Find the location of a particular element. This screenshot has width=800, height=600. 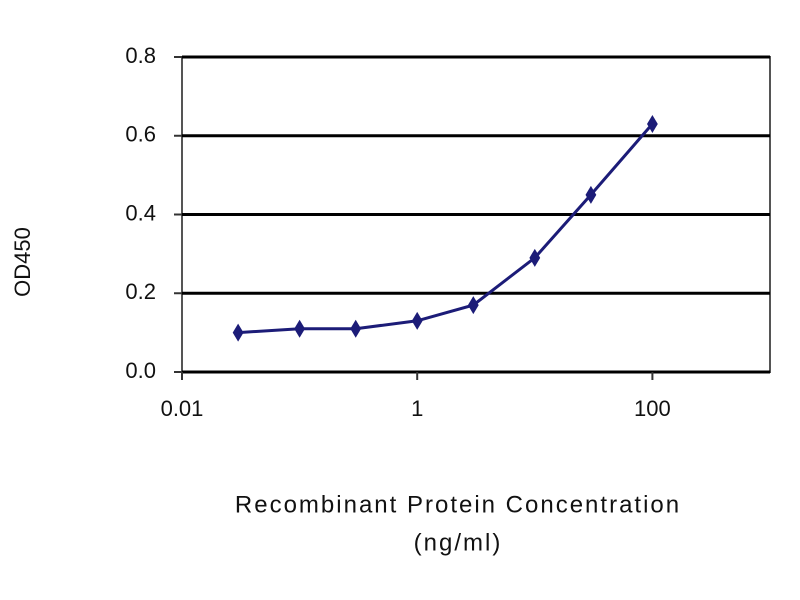

x-tick-label: 1 is located at coordinates (417, 408).